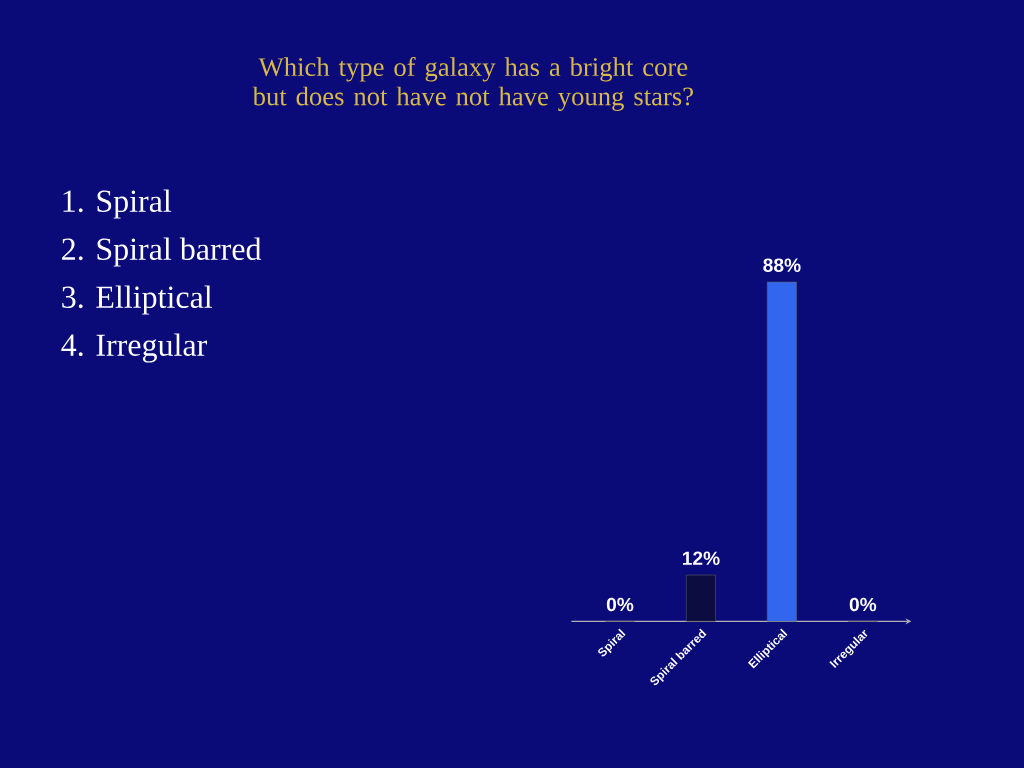 This screenshot has width=1024, height=768. I want to click on data-label: 12%, so click(701, 558).